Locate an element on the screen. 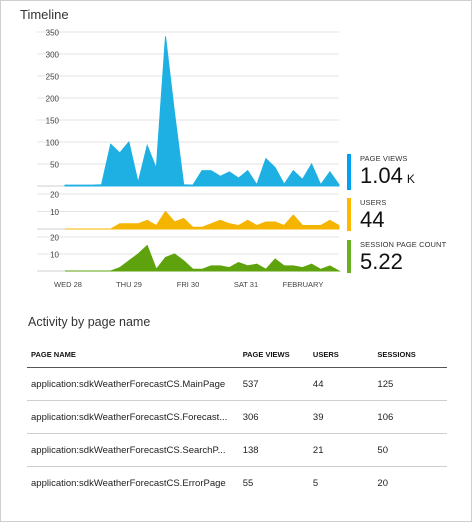 Image resolution: width=474 pixels, height=524 pixels. column-header-page-views: PAGE VIEWS is located at coordinates (273, 354).